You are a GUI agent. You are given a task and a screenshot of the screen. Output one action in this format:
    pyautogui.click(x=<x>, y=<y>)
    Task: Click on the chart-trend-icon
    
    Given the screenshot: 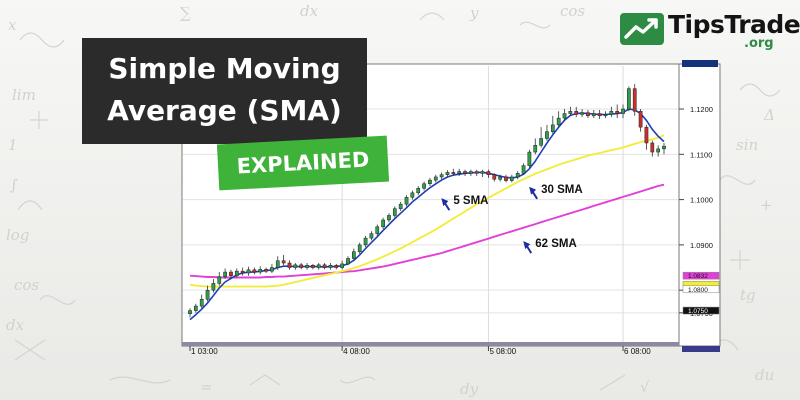 What is the action you would take?
    pyautogui.click(x=642, y=29)
    